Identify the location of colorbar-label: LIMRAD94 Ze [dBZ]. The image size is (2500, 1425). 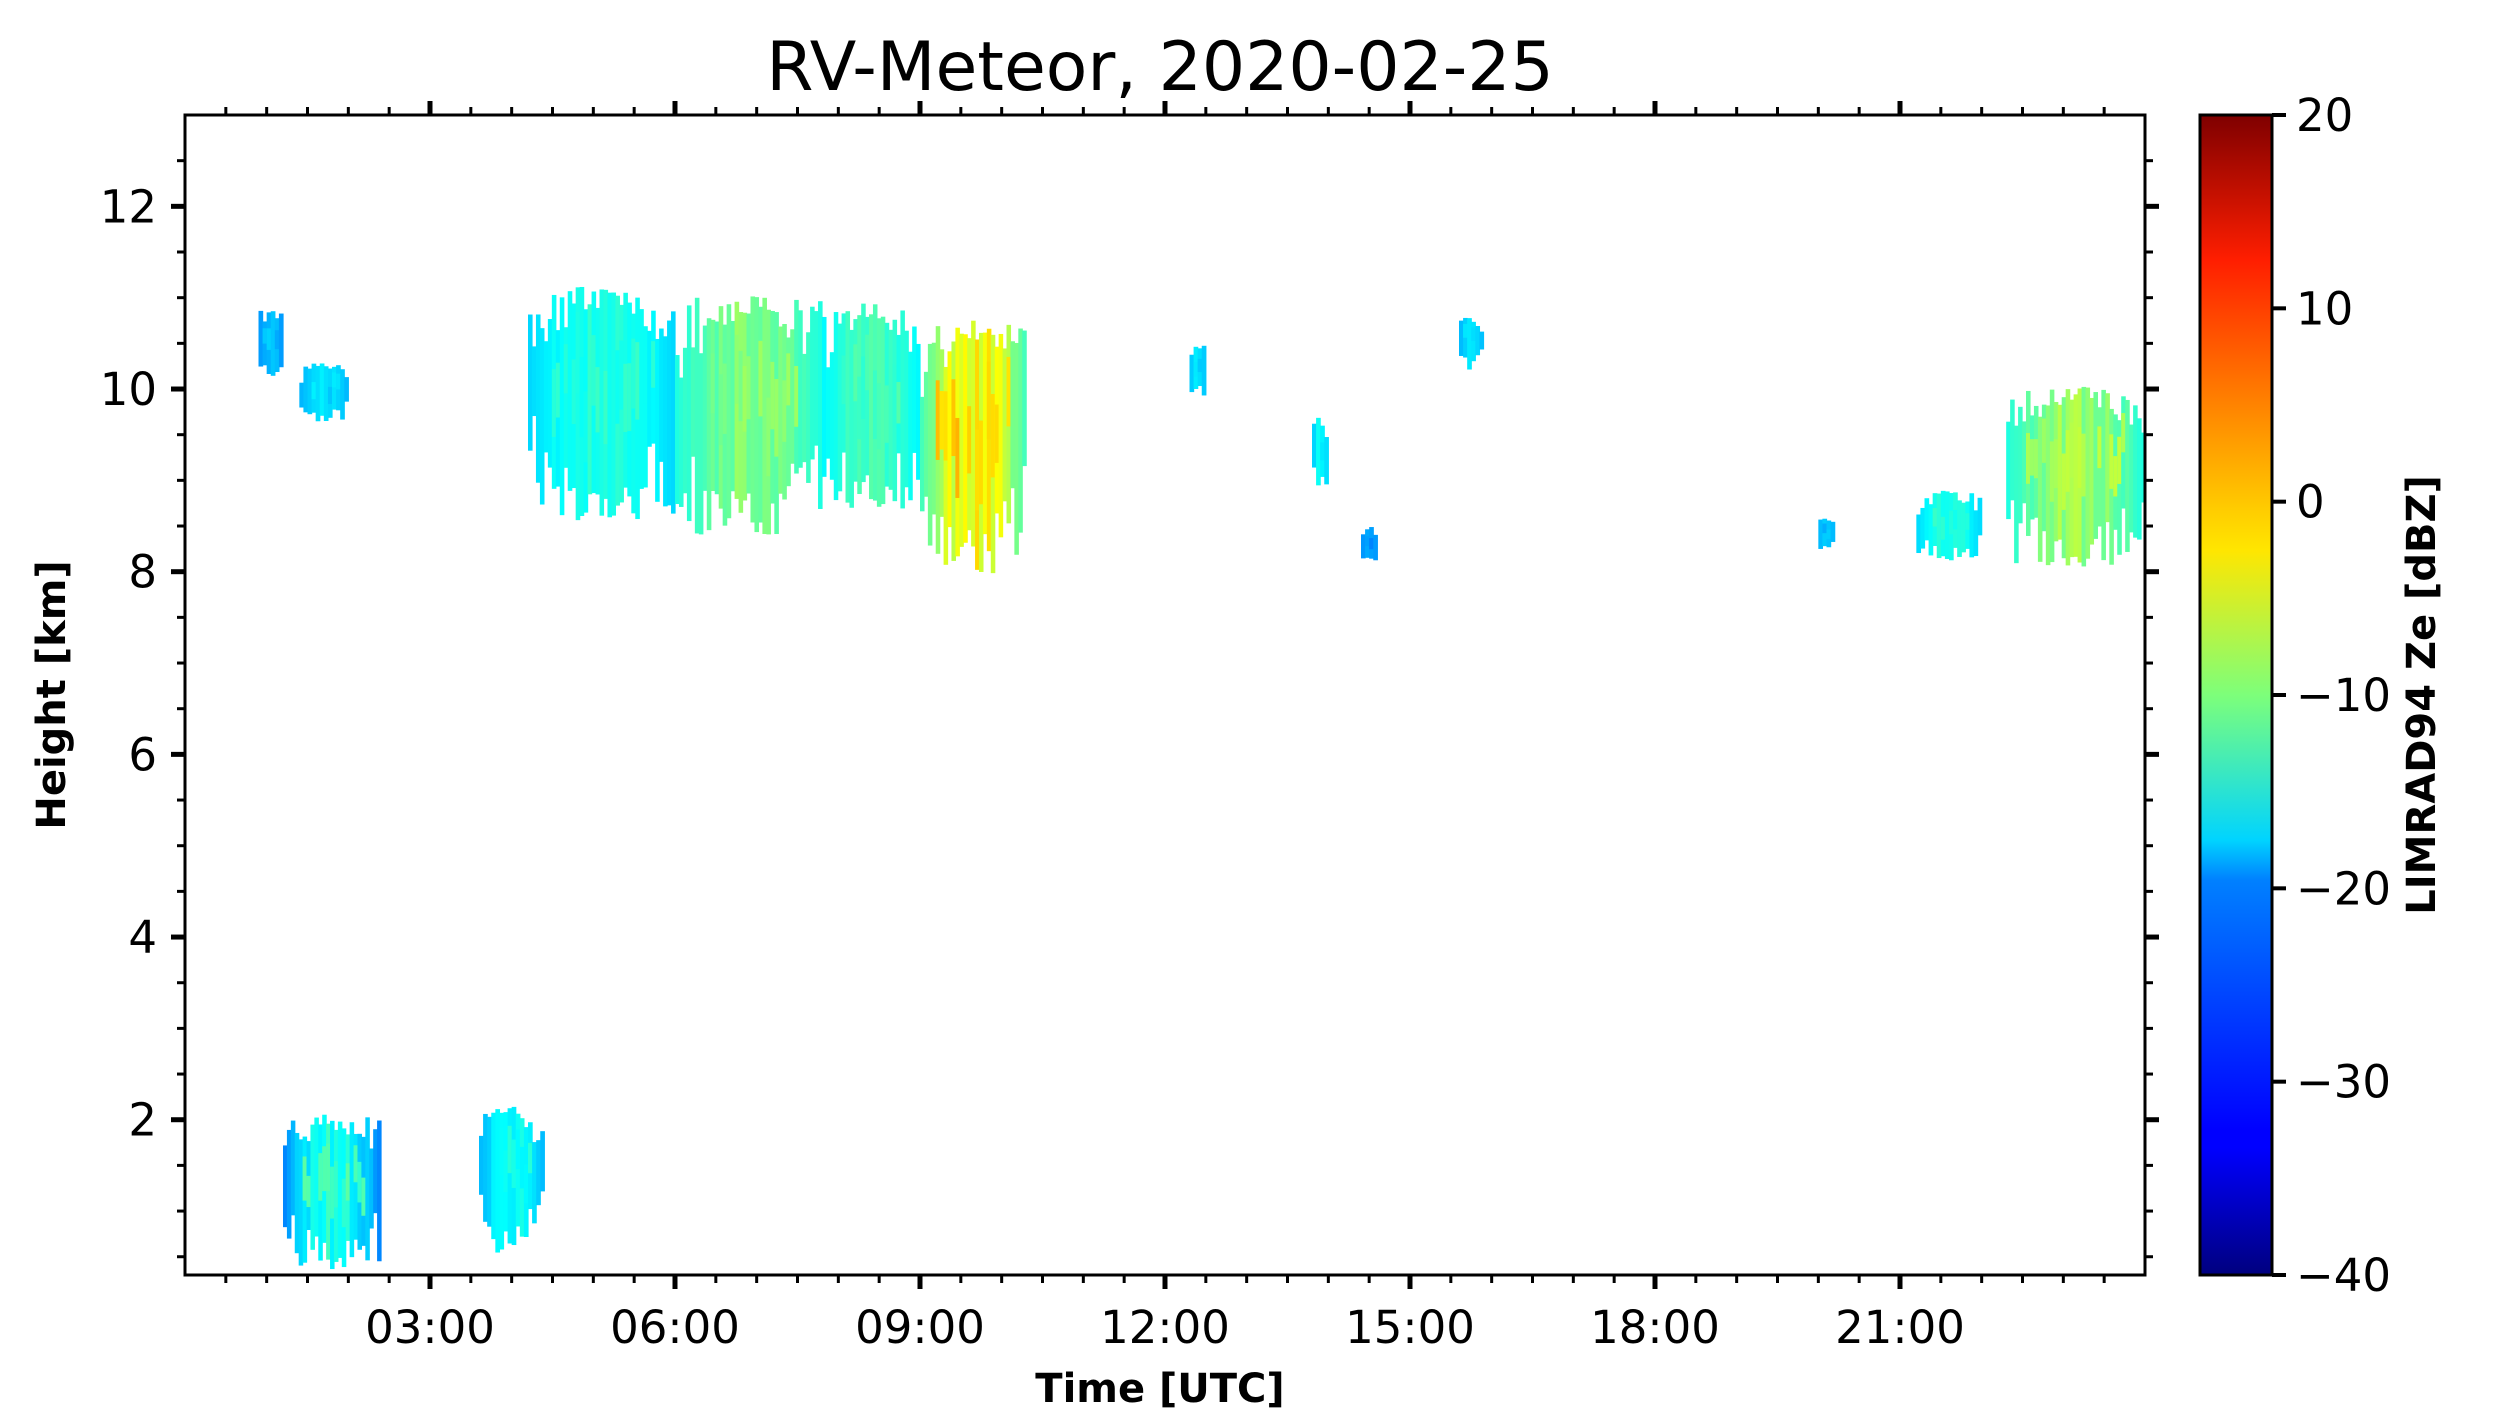
(2422, 694).